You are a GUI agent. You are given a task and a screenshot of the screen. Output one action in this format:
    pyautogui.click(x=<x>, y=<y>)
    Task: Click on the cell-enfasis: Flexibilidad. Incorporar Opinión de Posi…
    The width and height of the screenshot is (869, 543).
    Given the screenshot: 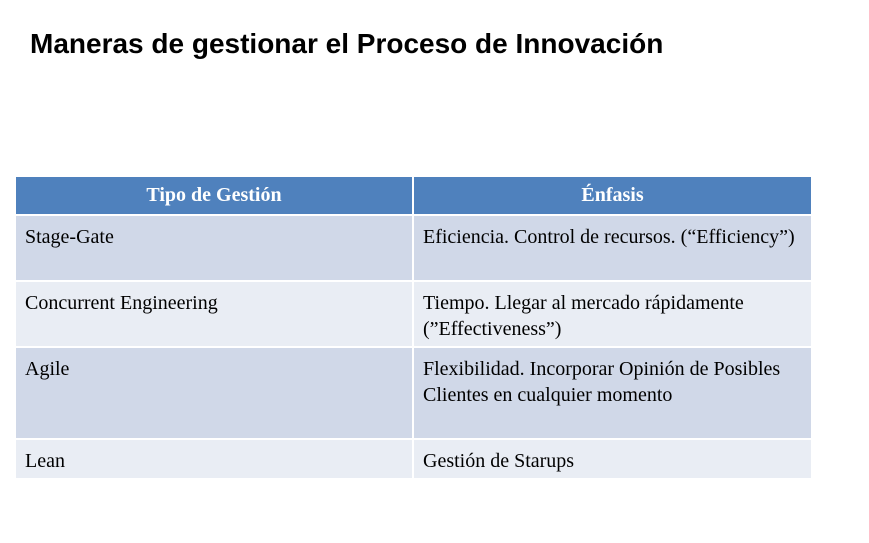 What is the action you would take?
    pyautogui.click(x=611, y=393)
    